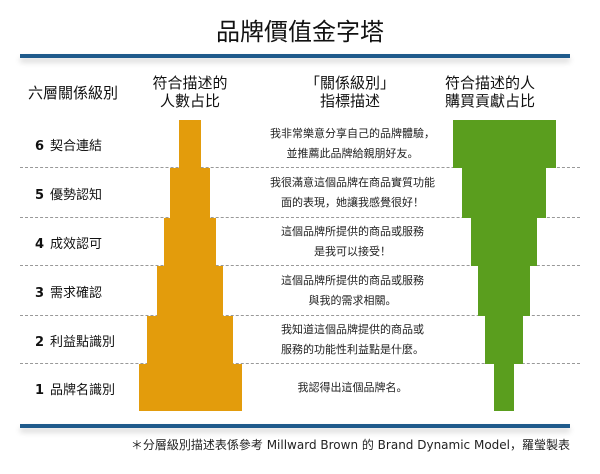  I want to click on level-number: 4, so click(40, 244).